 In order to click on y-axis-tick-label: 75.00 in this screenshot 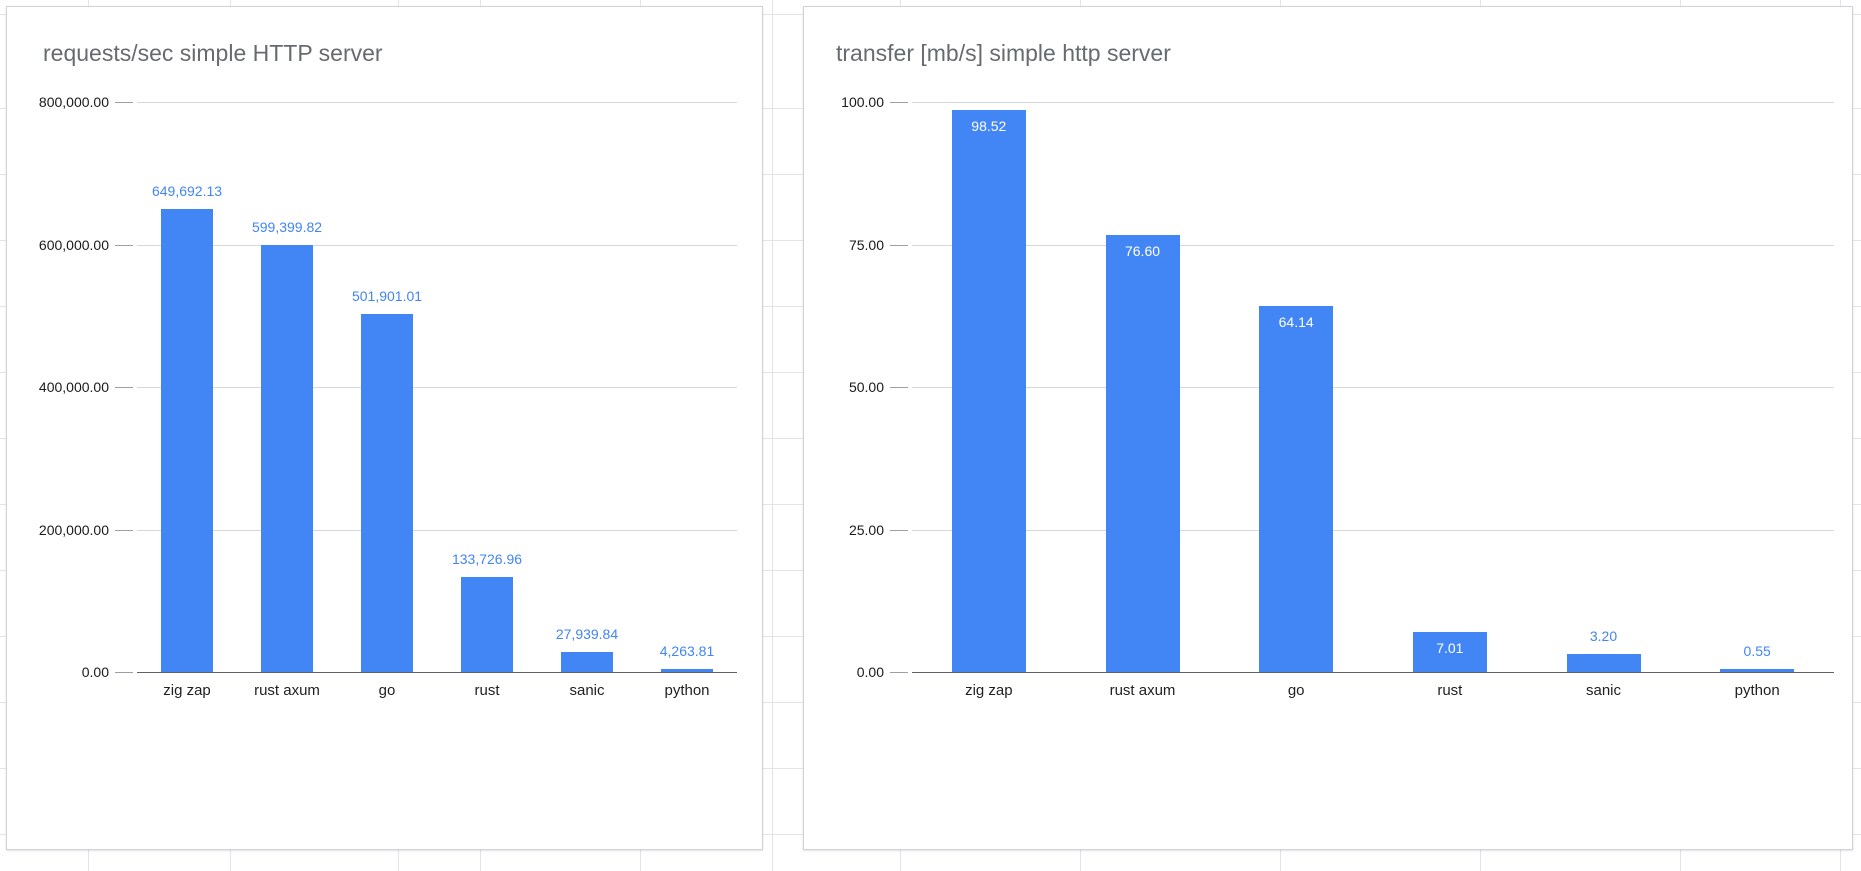, I will do `click(866, 244)`.